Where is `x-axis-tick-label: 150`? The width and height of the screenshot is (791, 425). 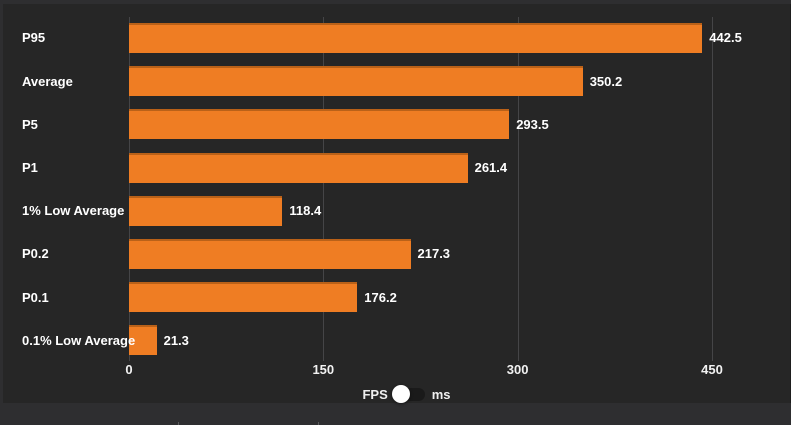
x-axis-tick-label: 150 is located at coordinates (323, 369).